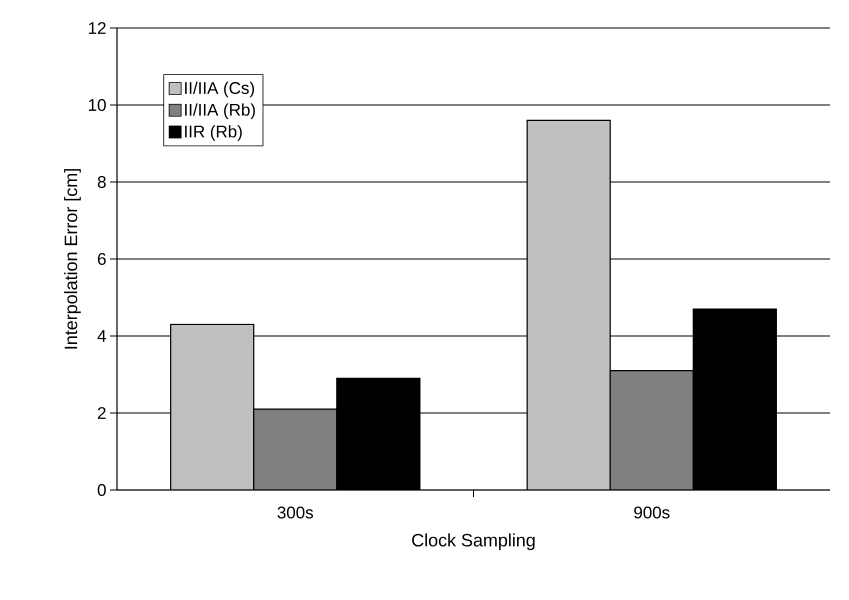 This screenshot has height=600, width=849. I want to click on y-tick-label: 12, so click(97, 28).